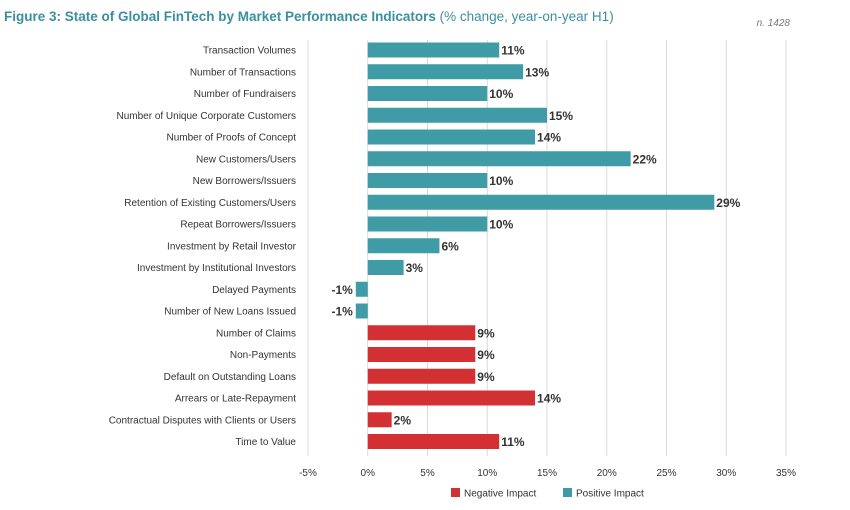 This screenshot has height=510, width=850. Describe the element at coordinates (263, 355) in the screenshot. I see `category-label: Non-Payments` at that location.